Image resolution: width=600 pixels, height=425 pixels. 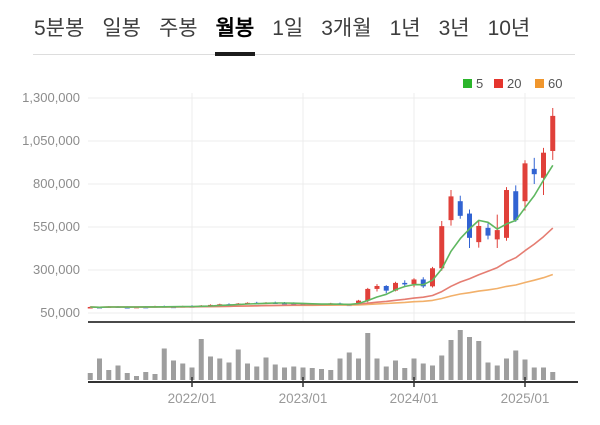 What do you see at coordinates (192, 398) in the screenshot?
I see `x-axis-label: 2022/01` at bounding box center [192, 398].